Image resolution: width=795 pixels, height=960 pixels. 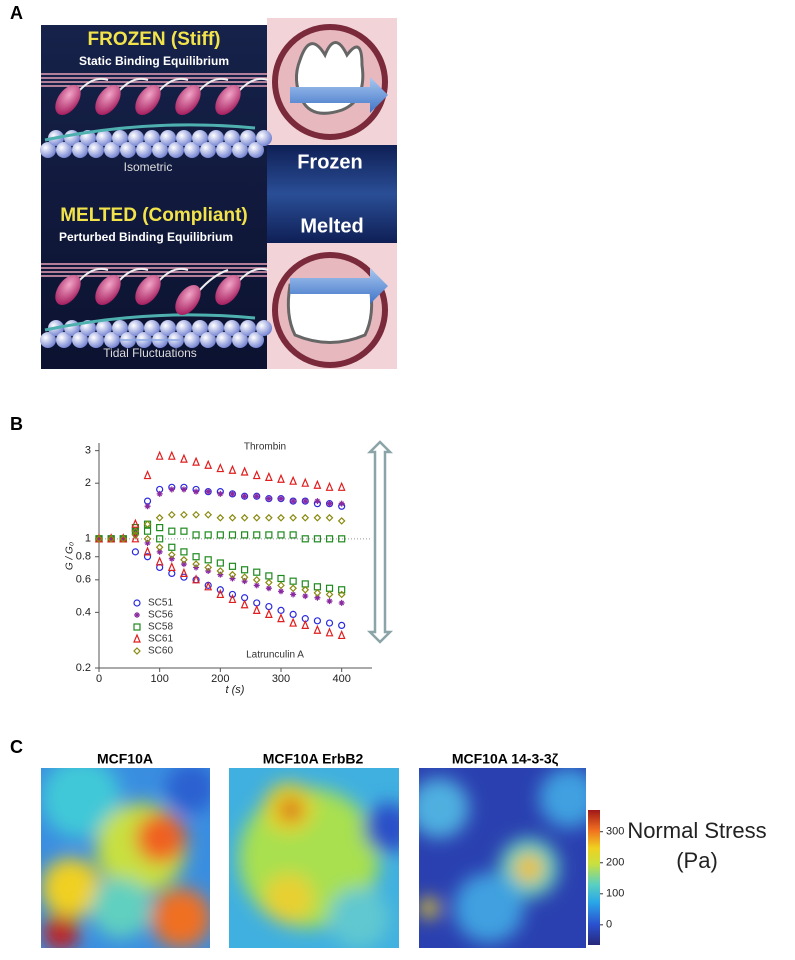 What do you see at coordinates (697, 860) in the screenshot?
I see `colorbar-label: (Pa)` at bounding box center [697, 860].